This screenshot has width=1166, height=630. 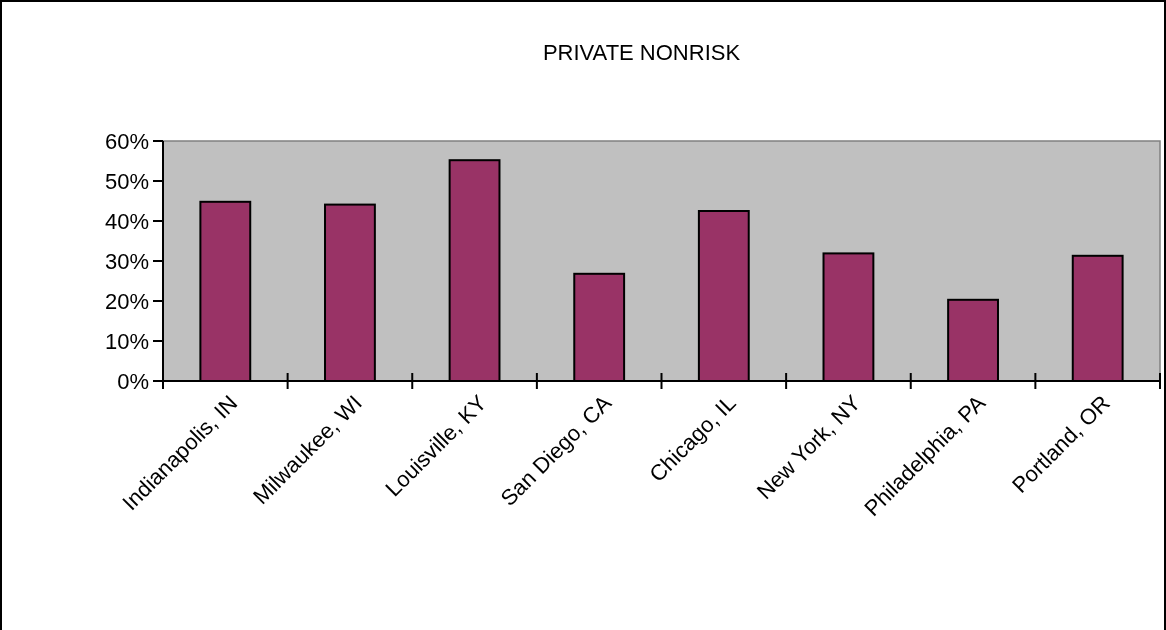 I want to click on y-tick-label: 60%, so click(x=126, y=141).